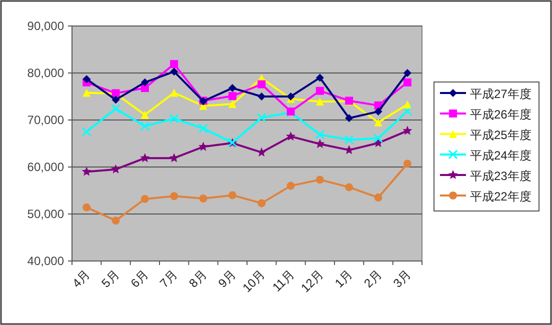 The image size is (552, 325). Describe the element at coordinates (501, 94) in the screenshot. I see `legend-label: 平成27年度` at that location.